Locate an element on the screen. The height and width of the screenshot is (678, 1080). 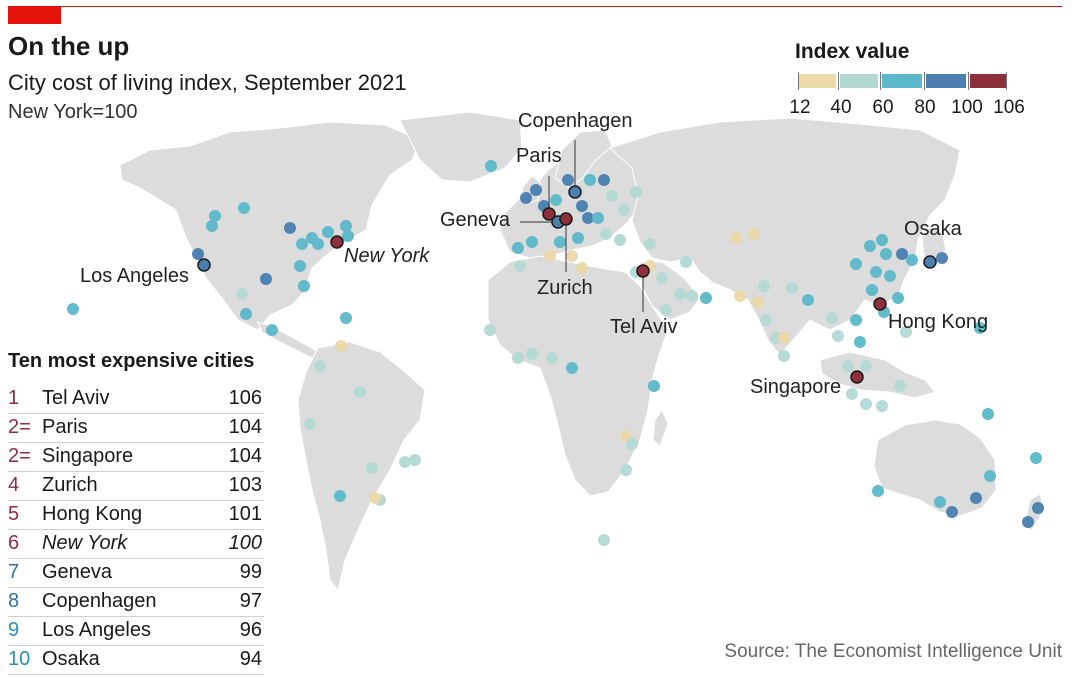
rank-number: 7 is located at coordinates (14, 572).